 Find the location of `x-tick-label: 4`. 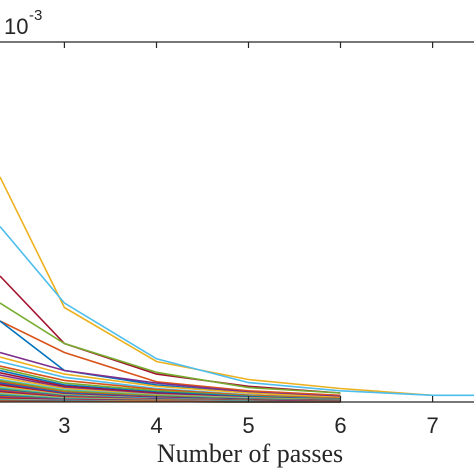

x-tick-label: 4 is located at coordinates (156, 425).